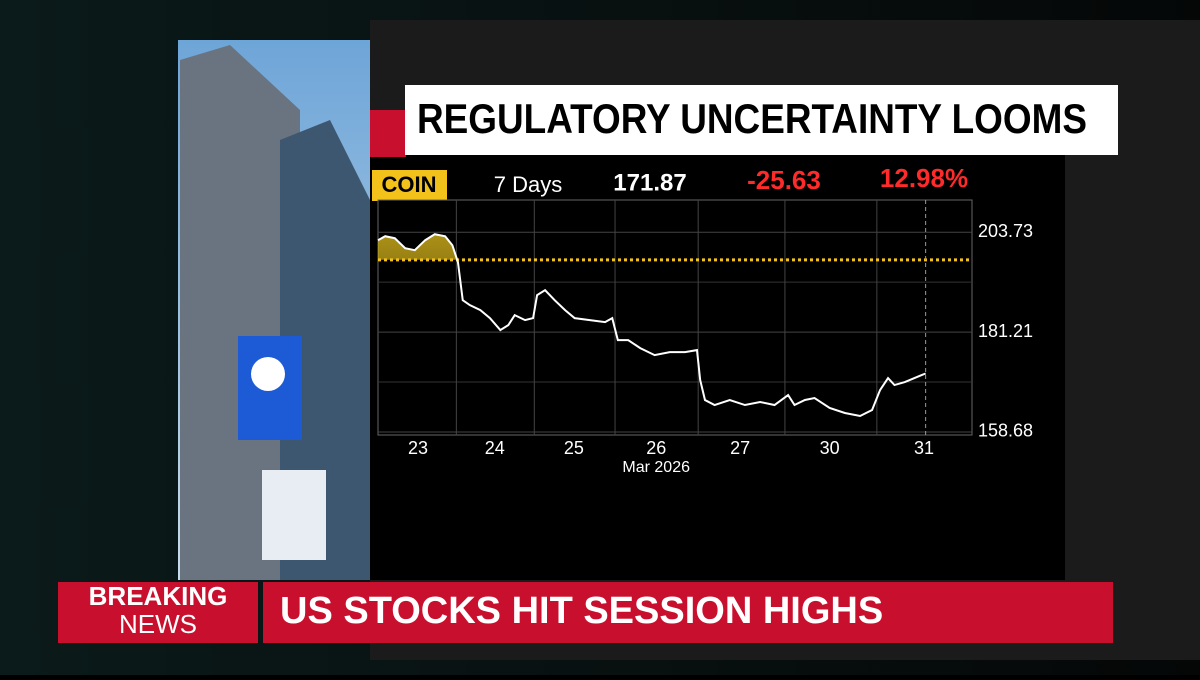 Image resolution: width=1200 pixels, height=680 pixels. I want to click on ticker-box, so click(409, 185).